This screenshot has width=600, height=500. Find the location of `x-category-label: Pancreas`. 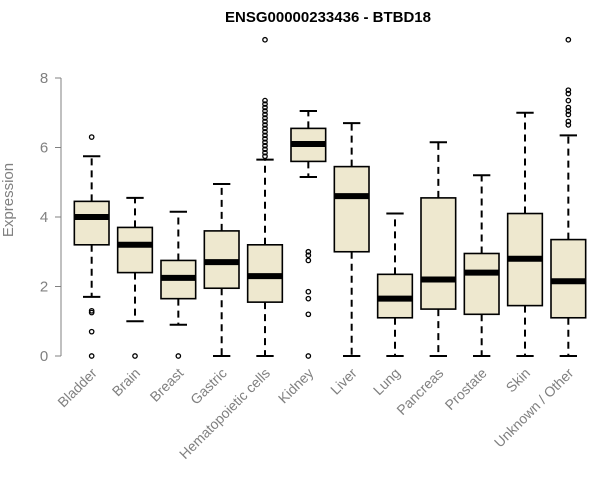

x-category-label: Pancreas is located at coordinates (419, 391).